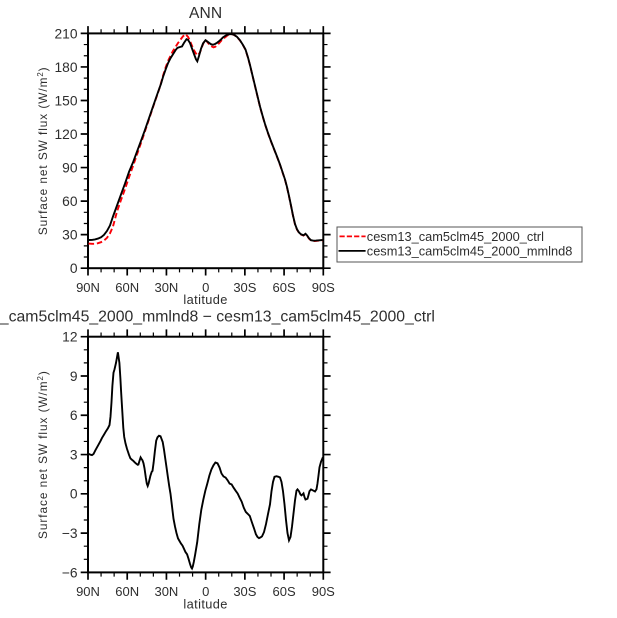  I want to click on svg-text: 90, so click(70, 168).